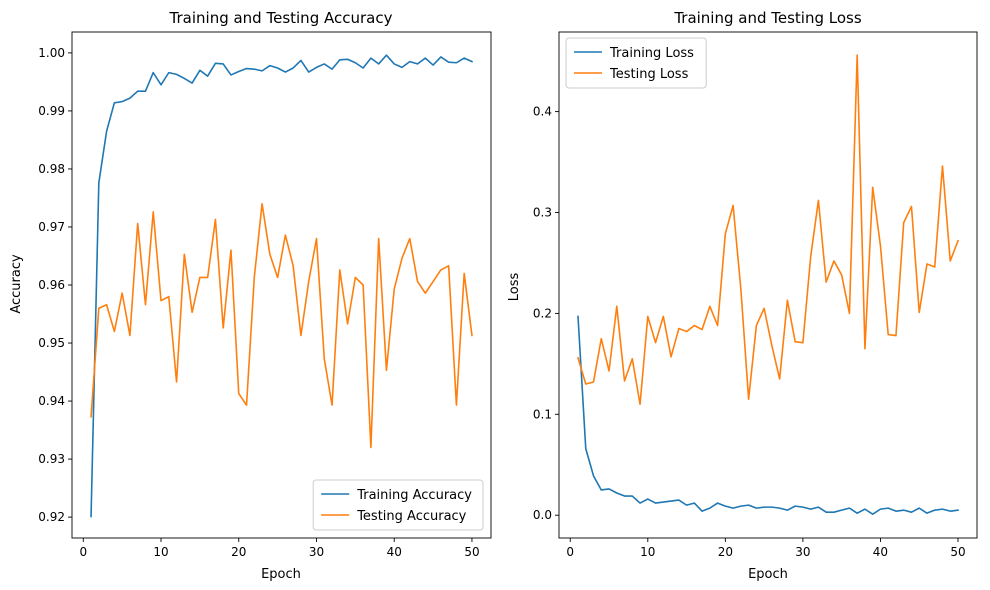 The height and width of the screenshot is (590, 990). I want to click on loss-y-tick-label: 0.0, so click(542, 515).